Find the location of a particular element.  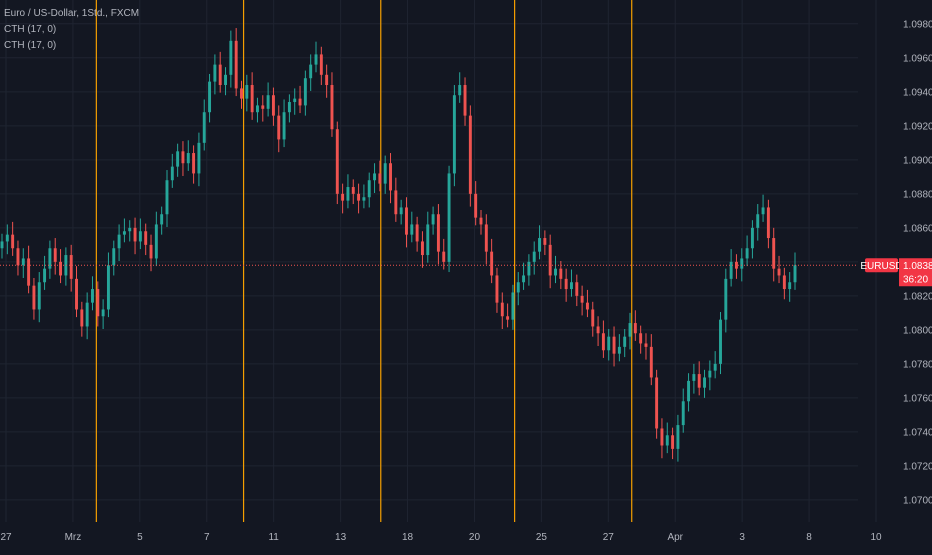

time-axis: 27 Mrz 5 7 11 13 18 20 25 27 Apr 3 8 10 is located at coordinates (441, 537).